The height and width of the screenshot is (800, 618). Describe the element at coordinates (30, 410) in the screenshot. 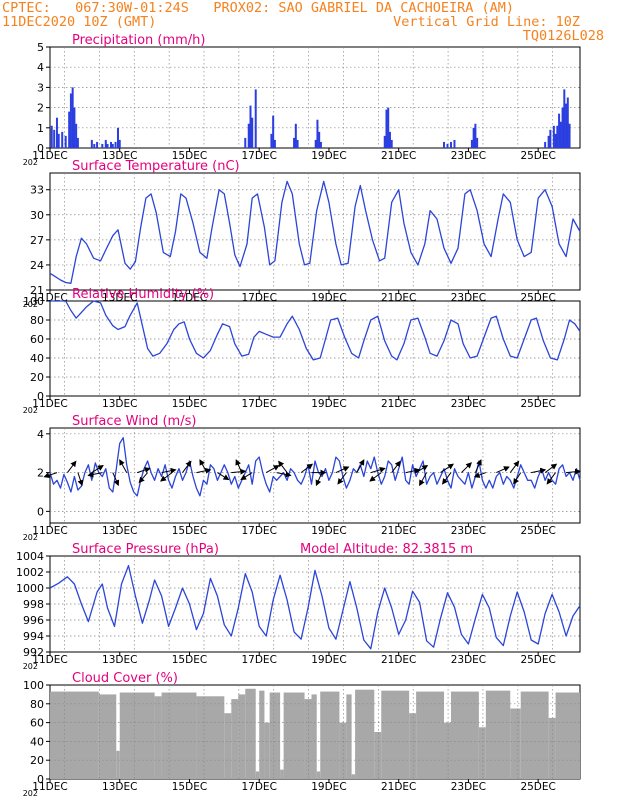

I see `x-sub-label: 202` at that location.